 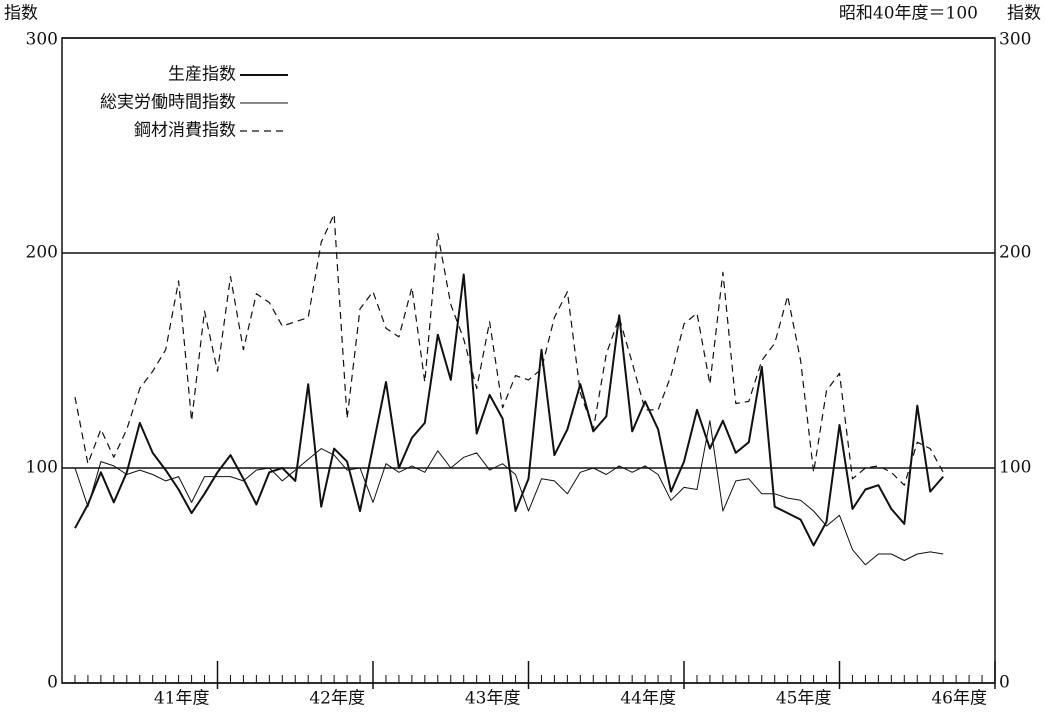 What do you see at coordinates (908, 14) in the screenshot?
I see `note: 昭和40年度＝100` at bounding box center [908, 14].